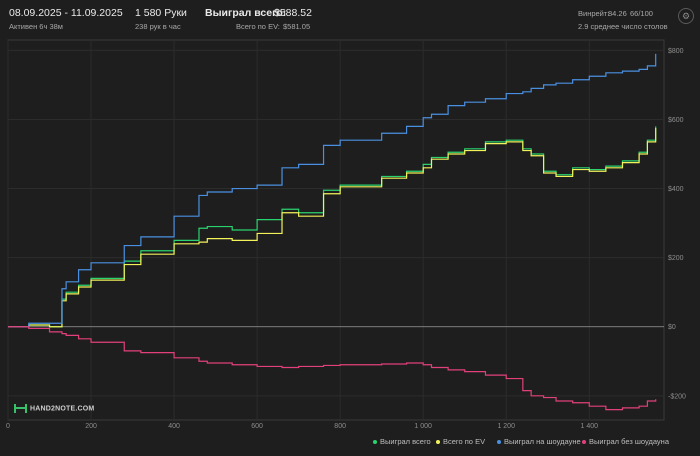 The width and height of the screenshot is (700, 456). I want to click on avg-tables: 2.9 среднее число столов, so click(623, 26).